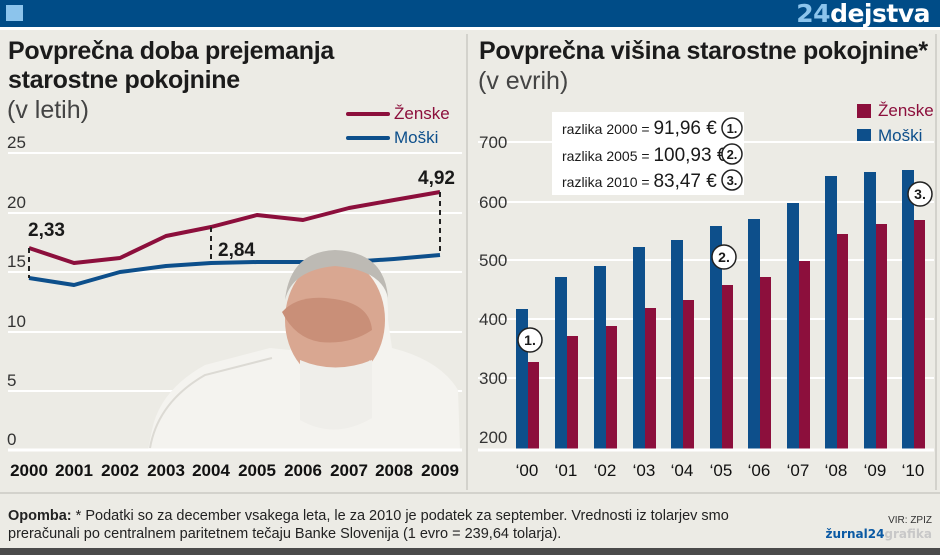 The height and width of the screenshot is (555, 940). Describe the element at coordinates (16, 142) in the screenshot. I see `svg-text: 25` at that location.